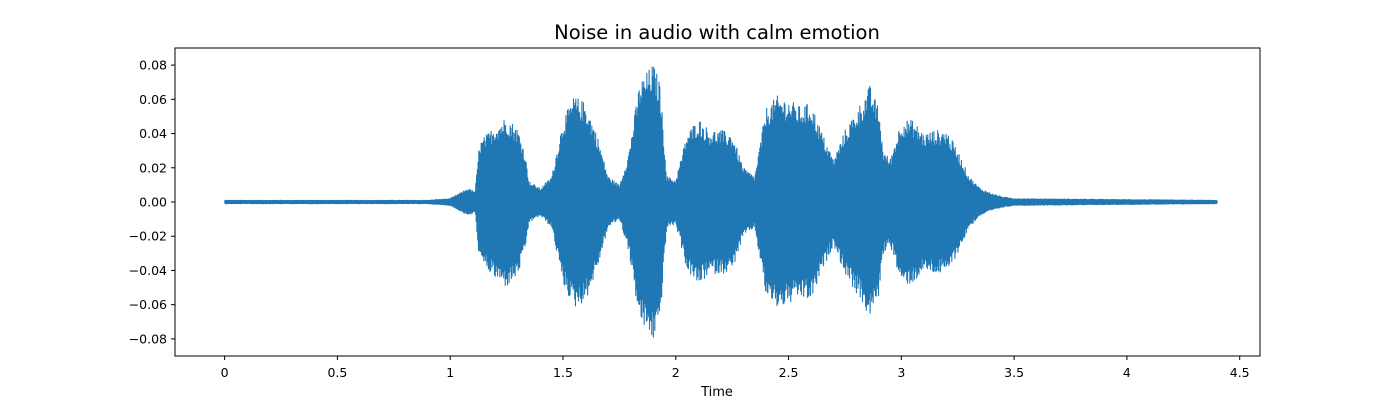  I want to click on x-tick-label: 0.5, so click(337, 372).